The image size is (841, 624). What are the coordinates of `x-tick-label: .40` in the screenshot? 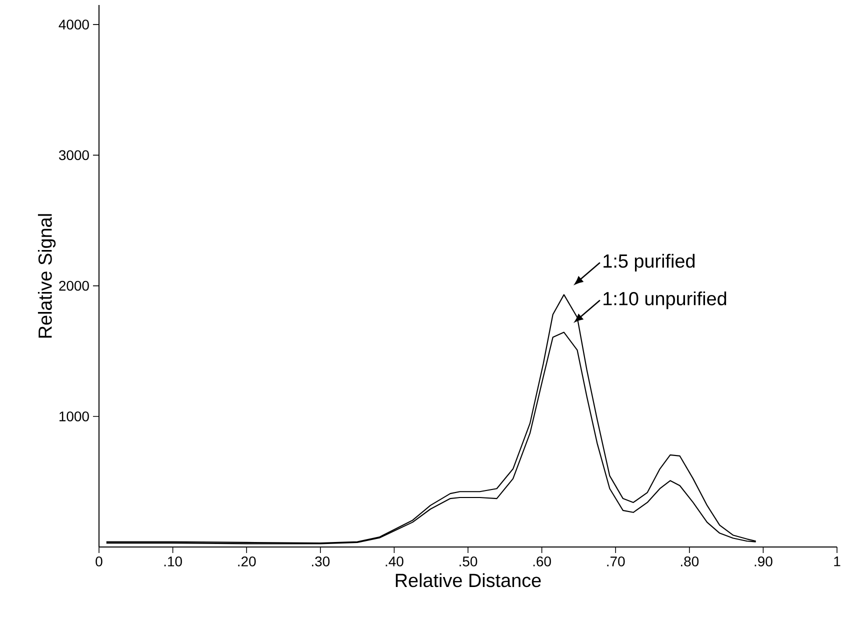 It's located at (395, 561).